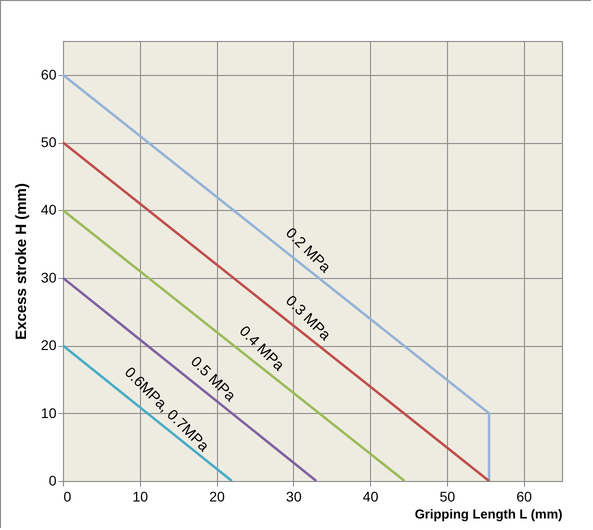  Describe the element at coordinates (48, 277) in the screenshot. I see `y-tick-label: 30` at that location.